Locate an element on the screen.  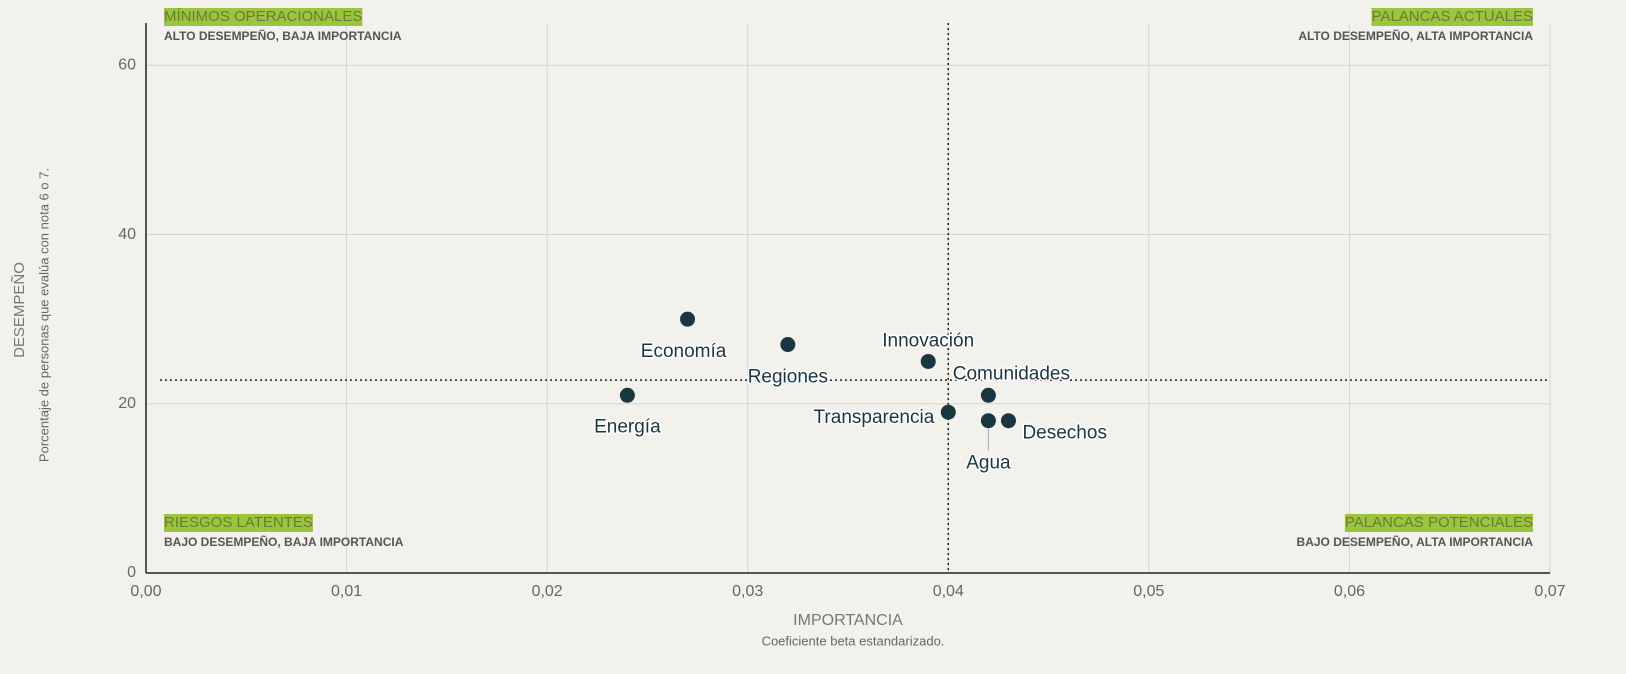
y-tick-label: 0 is located at coordinates (131, 572).